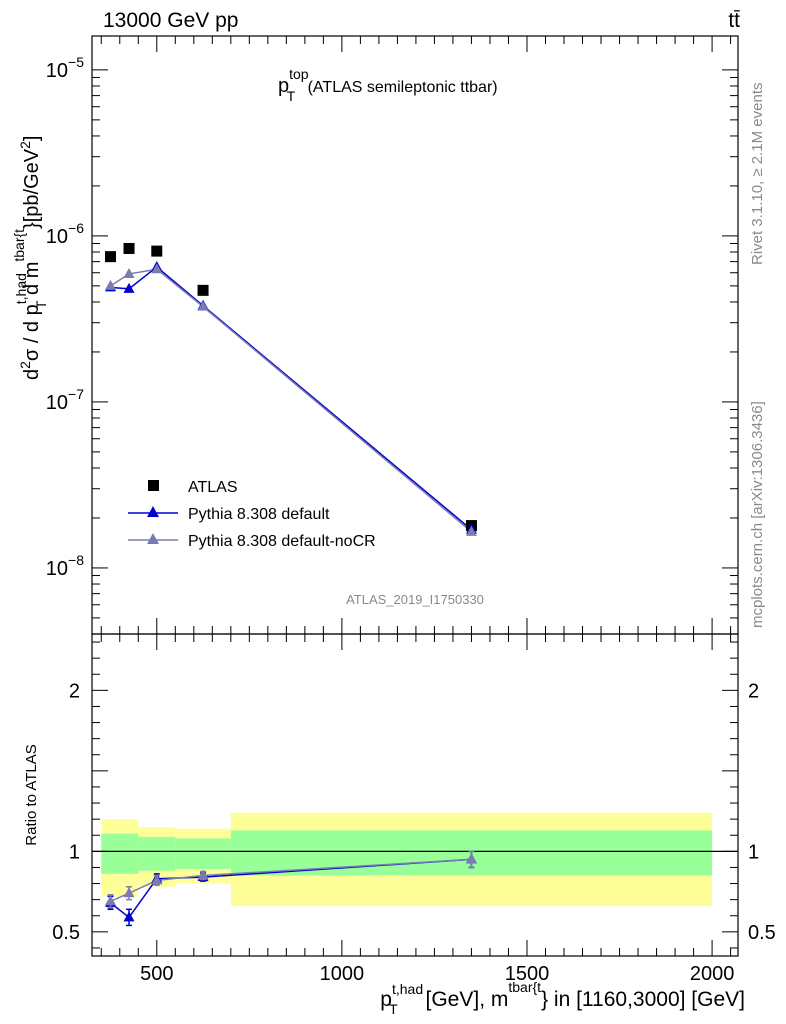  I want to click on analysis-id: ATLAS_2019_I1750330, so click(415, 599).